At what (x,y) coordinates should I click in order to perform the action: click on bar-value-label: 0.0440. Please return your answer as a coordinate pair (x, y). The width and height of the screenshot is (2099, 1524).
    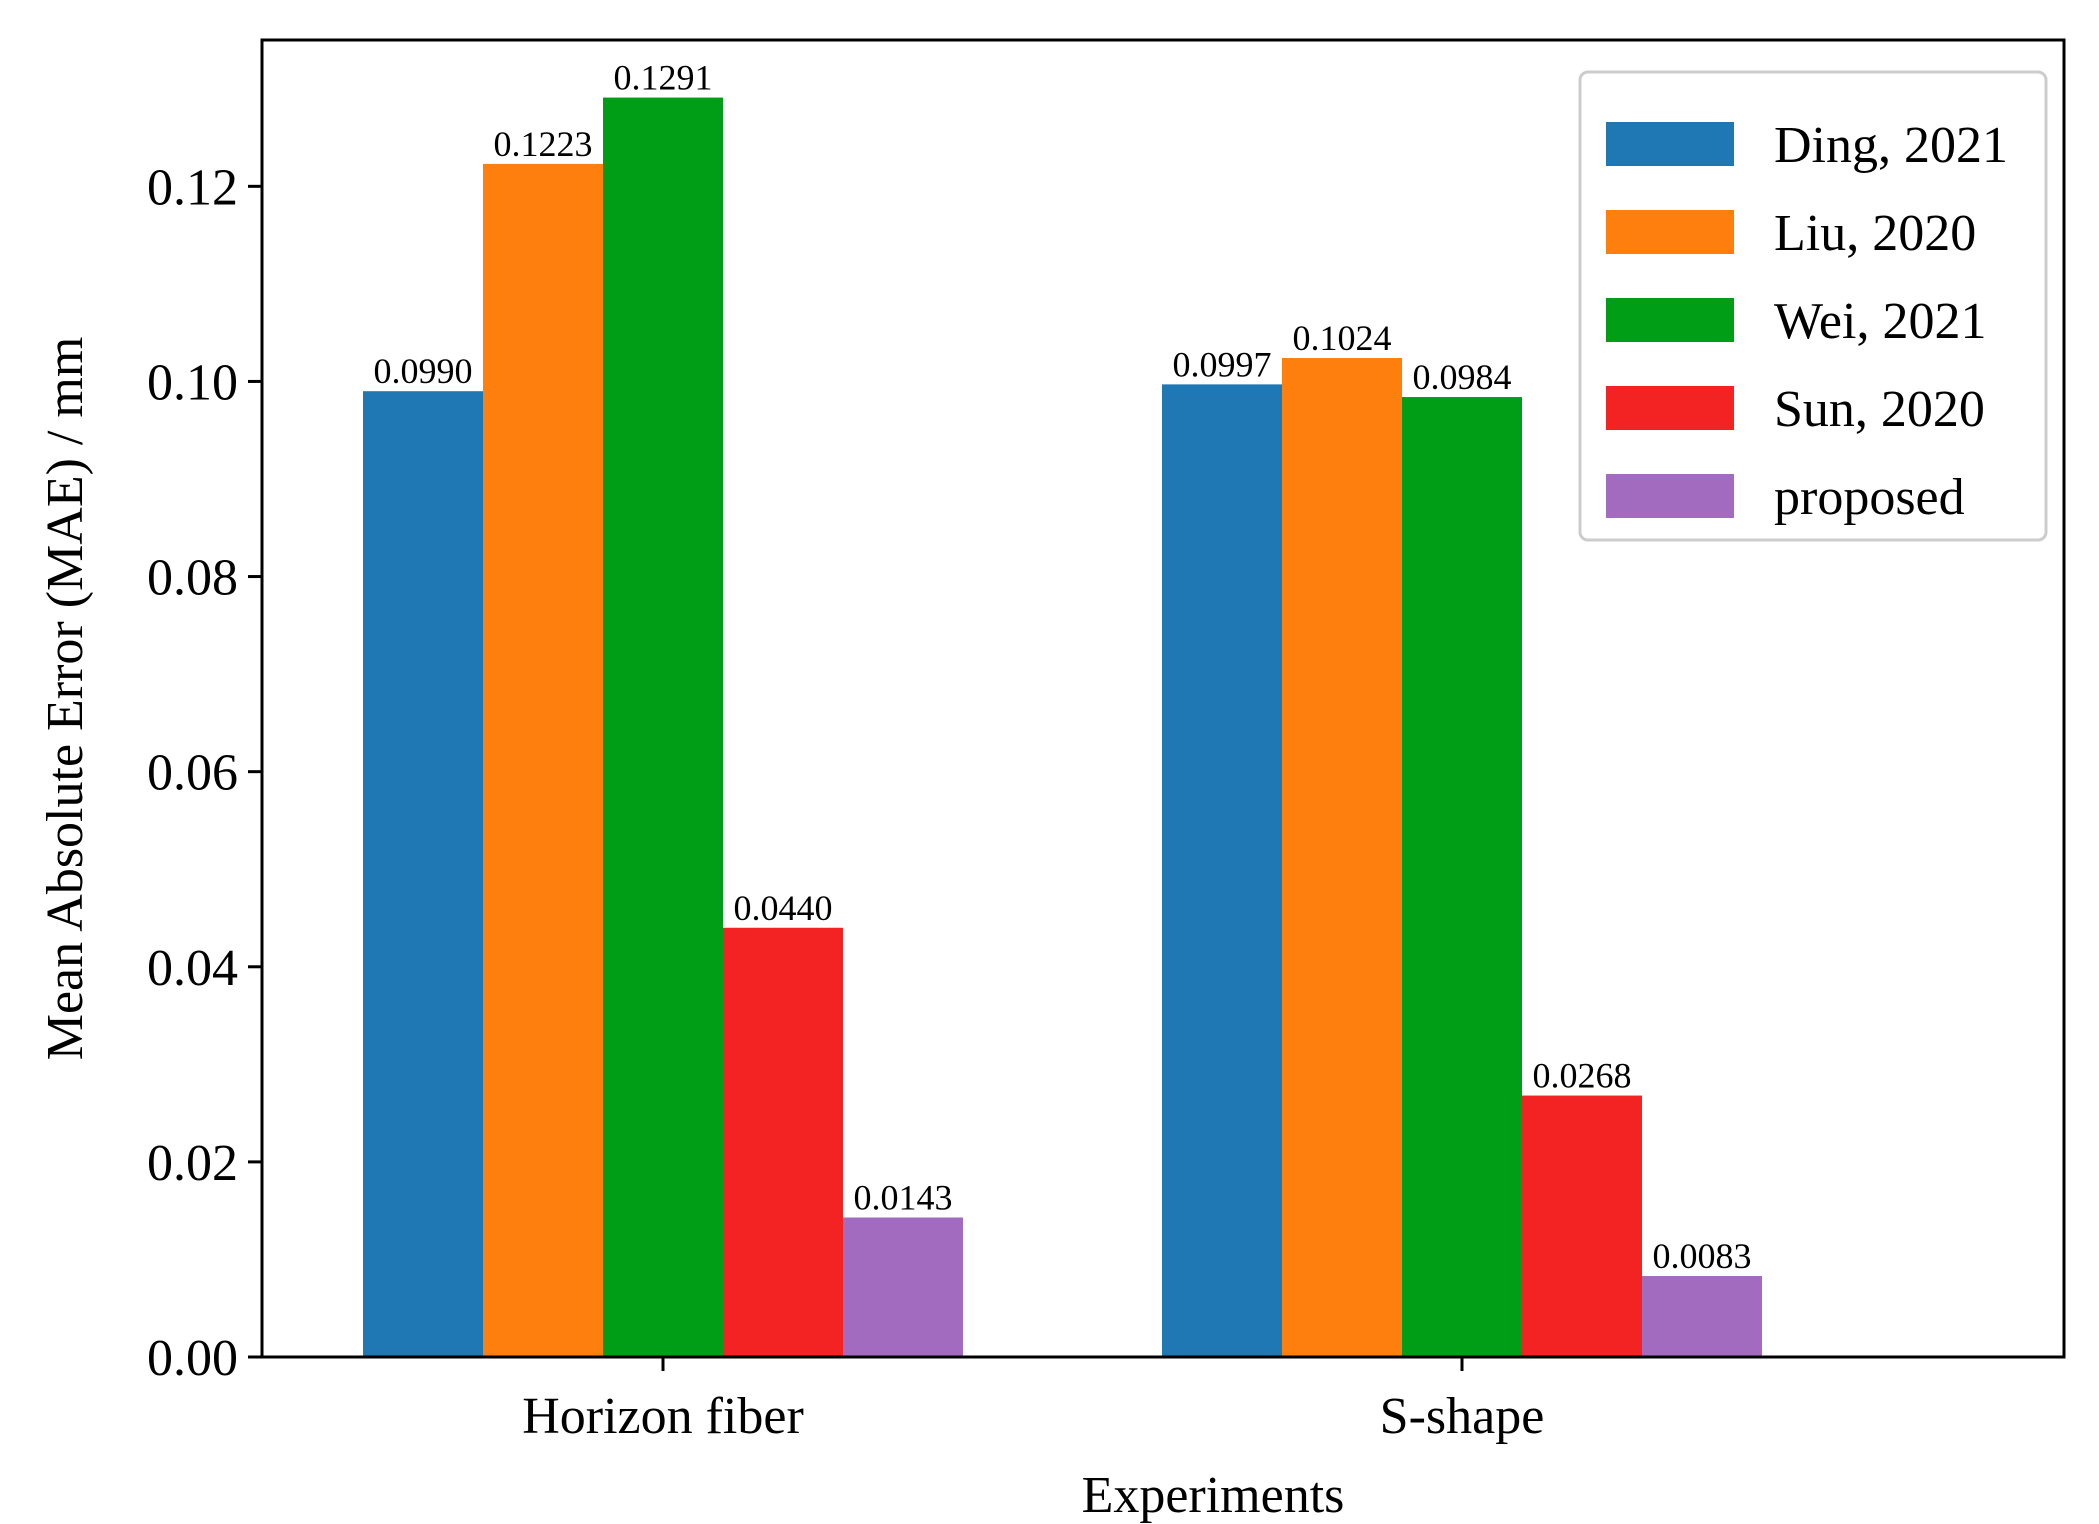
    Looking at the image, I should click on (783, 908).